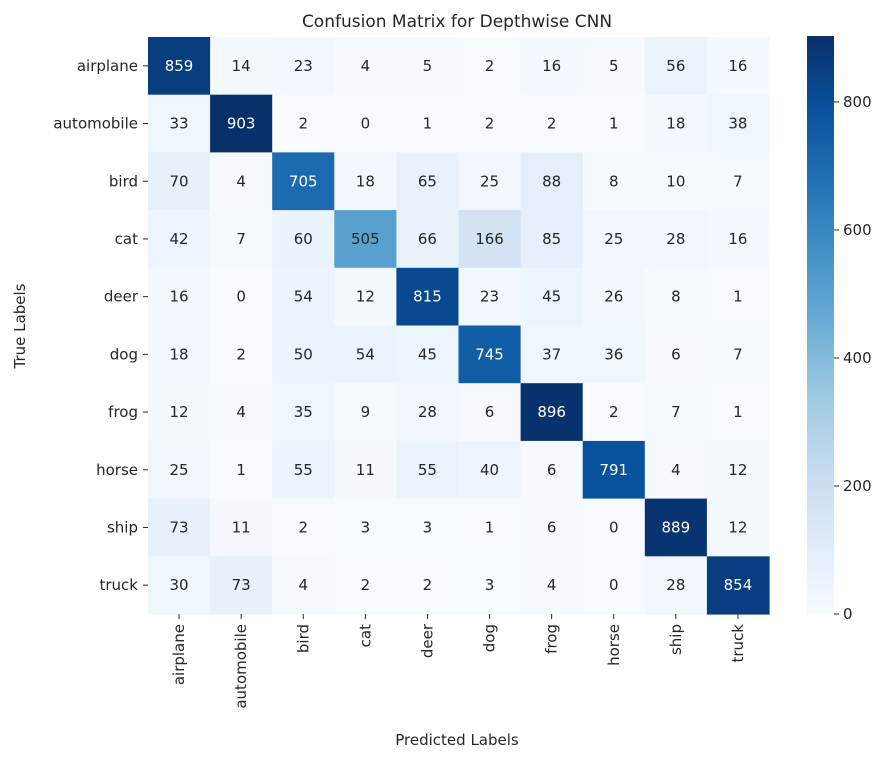 This screenshot has width=892, height=763. What do you see at coordinates (179, 654) in the screenshot?
I see `x-tick-label: airplane` at bounding box center [179, 654].